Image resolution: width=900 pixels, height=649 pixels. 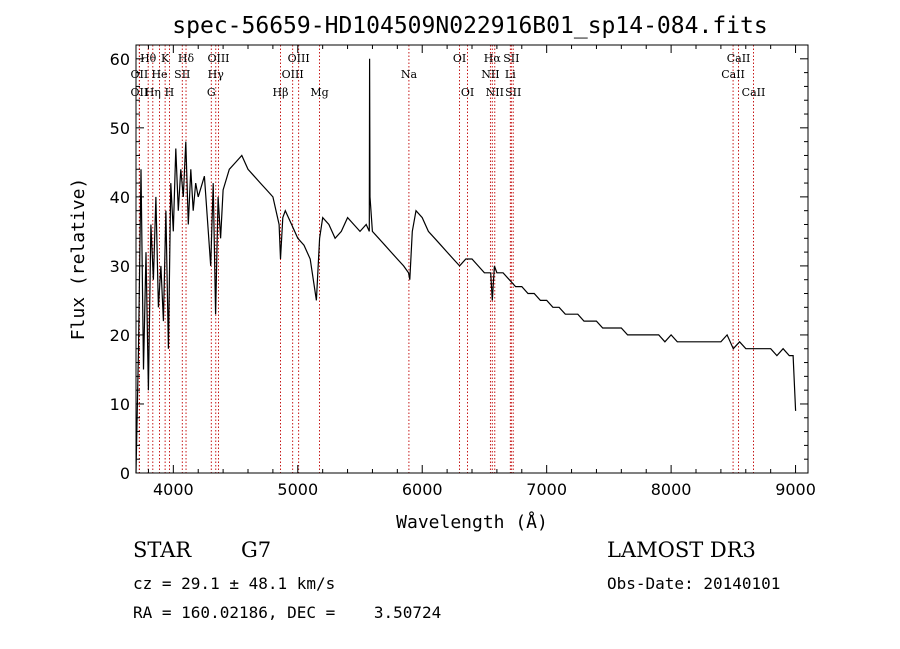 I want to click on object-subclass: G7, so click(x=256, y=550).